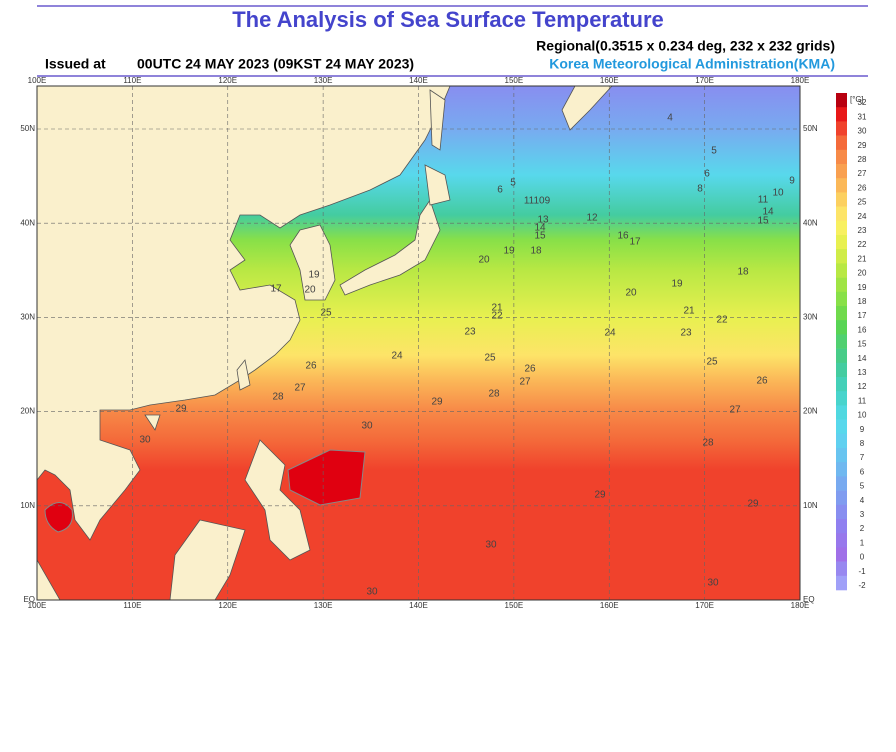 This screenshot has height=752, width=896. I want to click on contour-label: 6, so click(500, 190).